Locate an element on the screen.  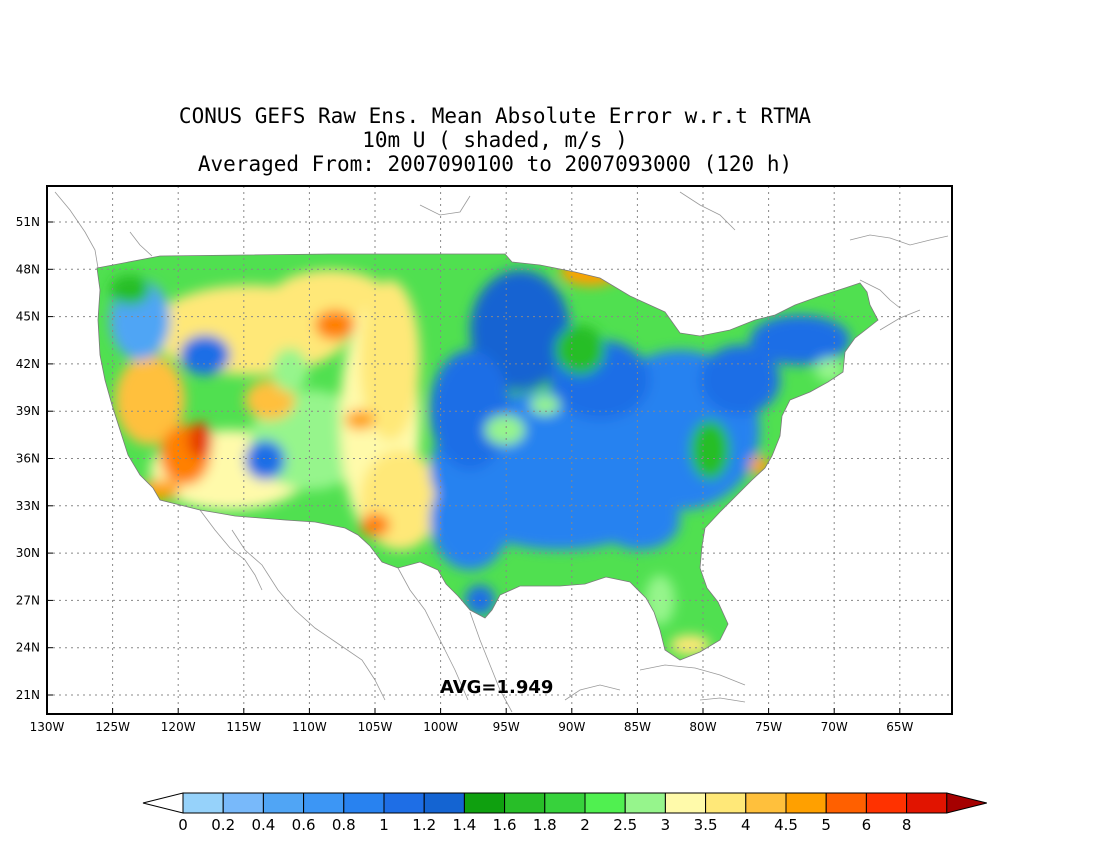
longitude-label: 100W is located at coordinates (440, 727).